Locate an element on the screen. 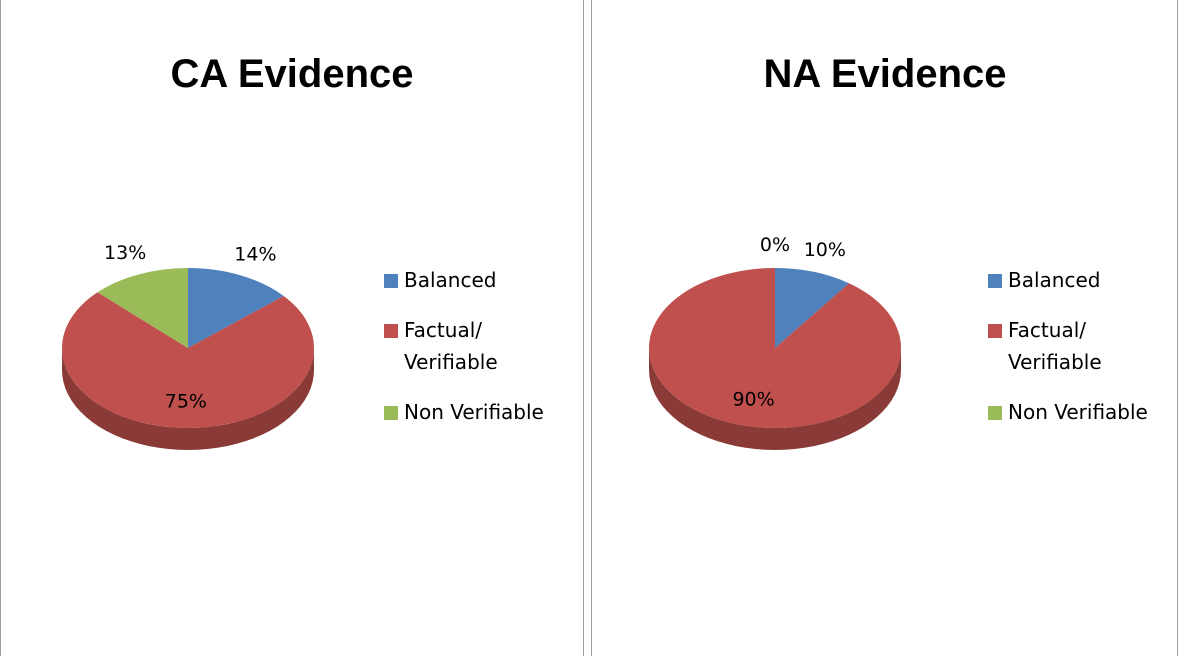  data-label: 14% is located at coordinates (255, 254).